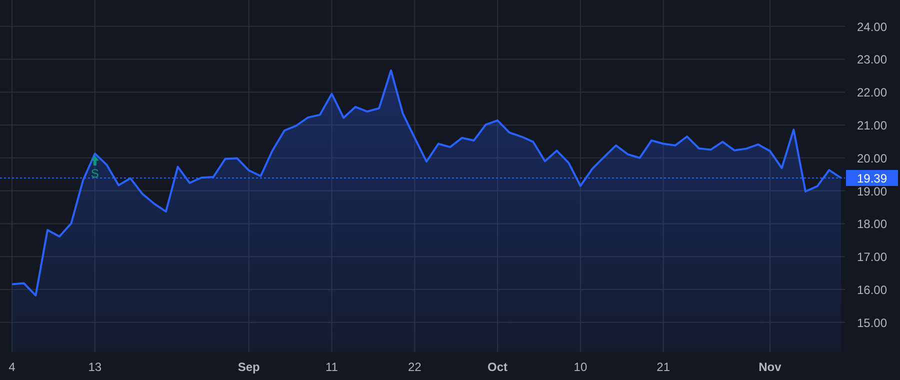 Image resolution: width=900 pixels, height=380 pixels. What do you see at coordinates (249, 367) in the screenshot?
I see `x-tick-label: Sep` at bounding box center [249, 367].